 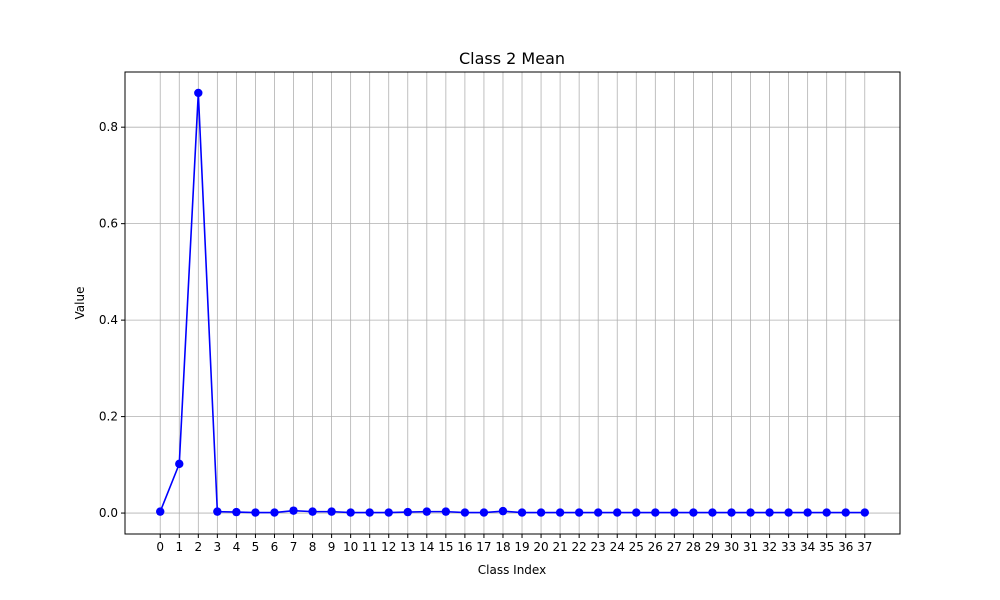 What do you see at coordinates (559, 547) in the screenshot?
I see `x-tick-label: 21` at bounding box center [559, 547].